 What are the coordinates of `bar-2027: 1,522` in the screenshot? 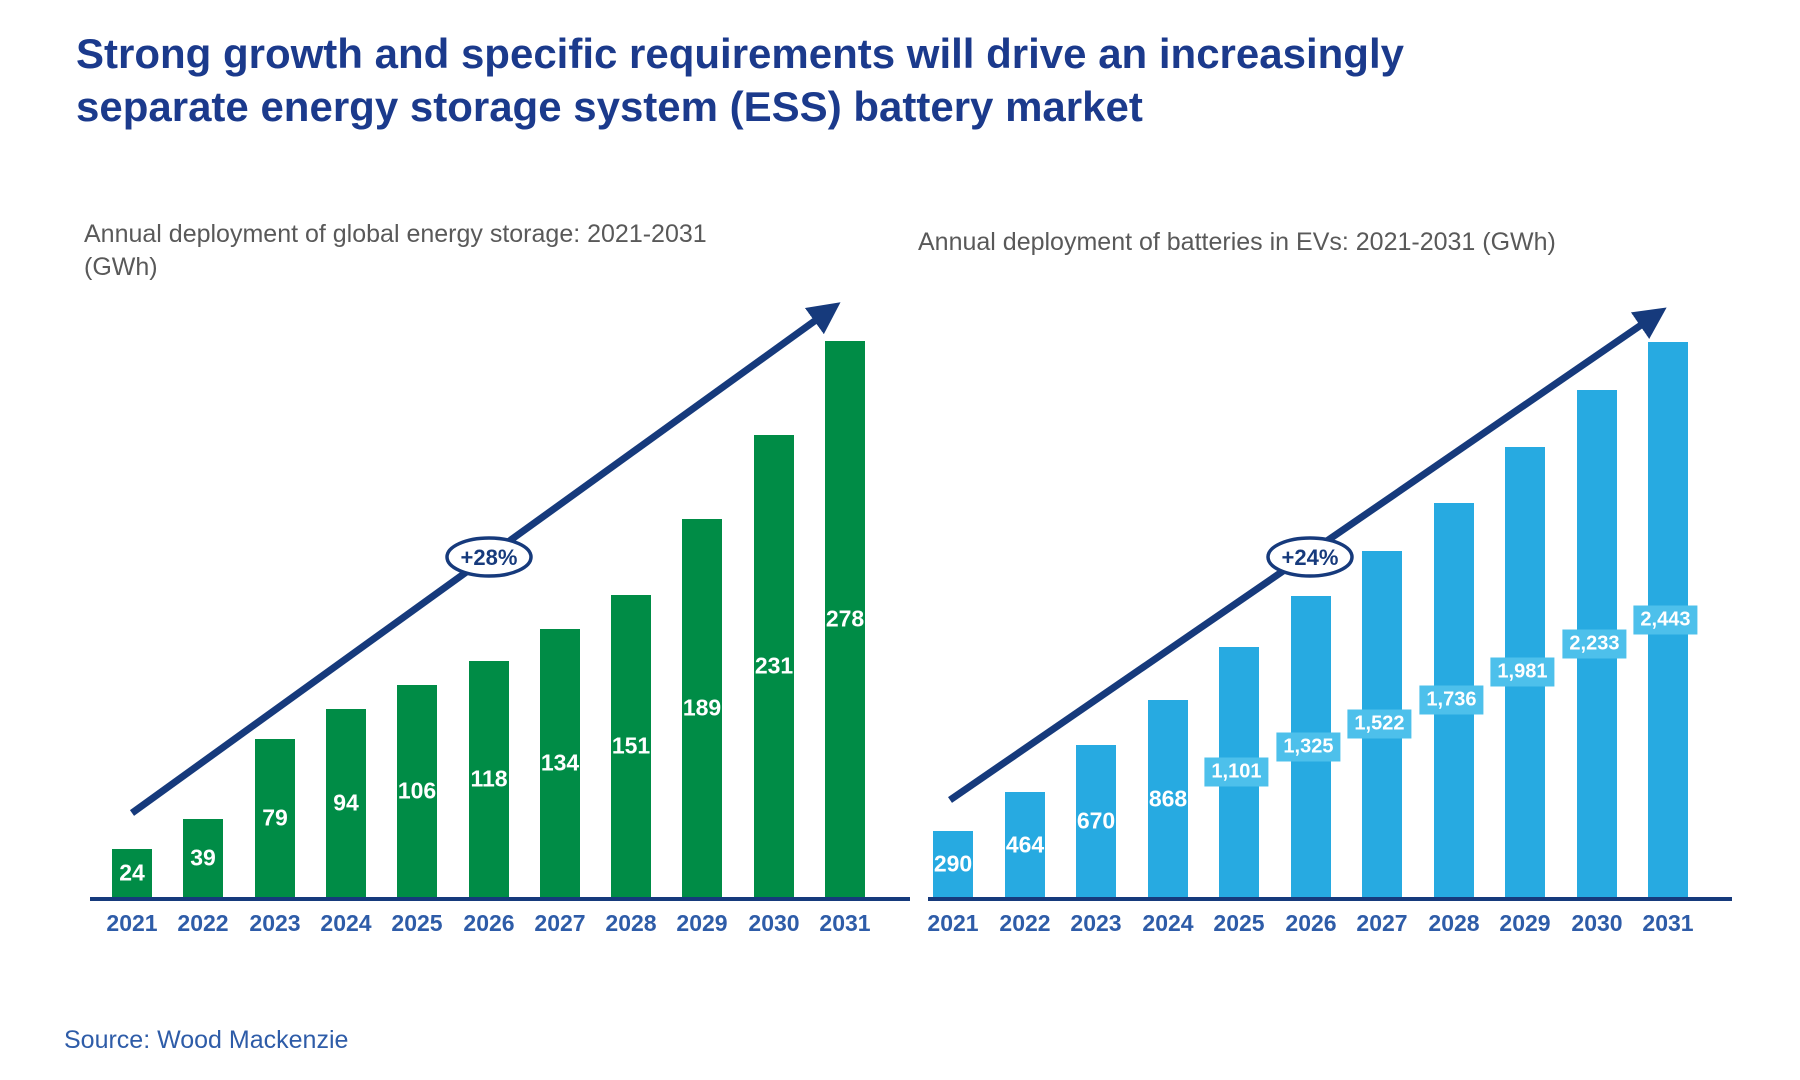 It's located at (1379, 724).